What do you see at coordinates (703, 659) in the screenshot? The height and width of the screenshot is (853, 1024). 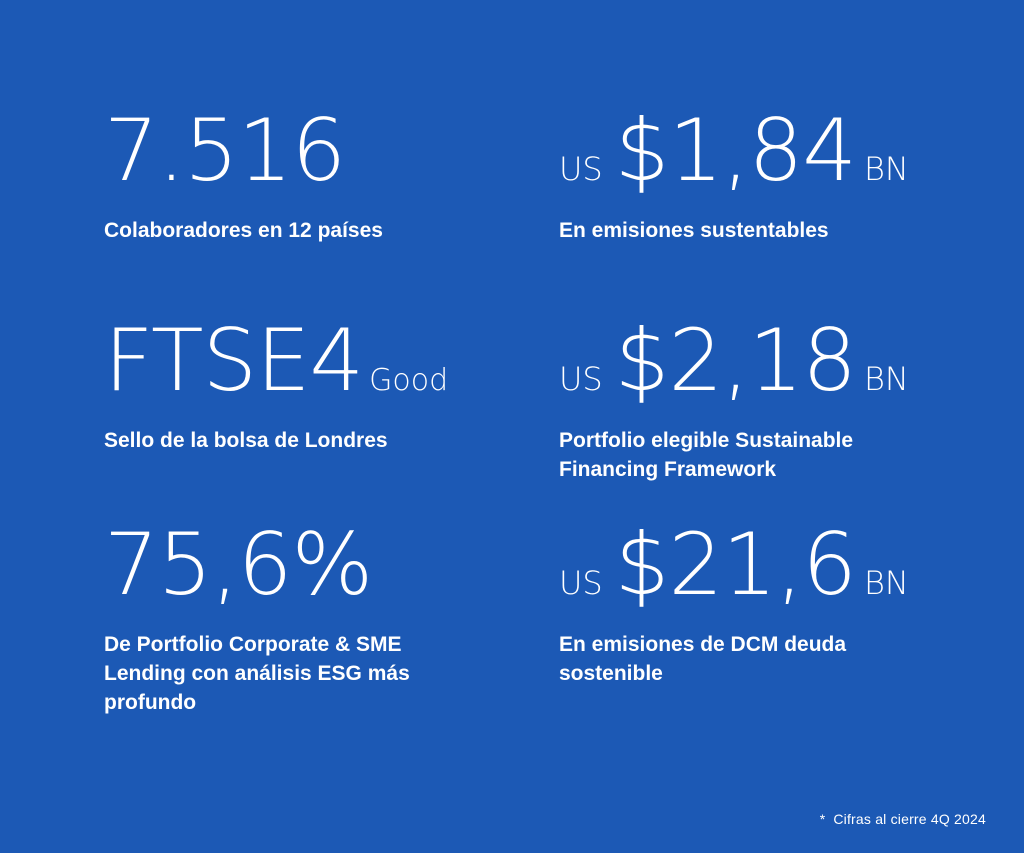 I see `stat-caption: En emisiones de DCM deuda sostenible` at bounding box center [703, 659].